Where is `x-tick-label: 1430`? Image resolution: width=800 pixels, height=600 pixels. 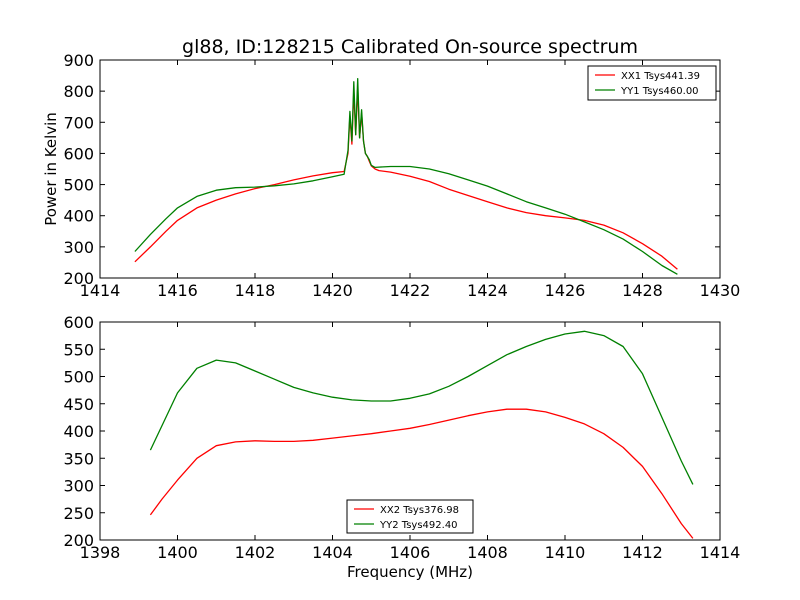 x-tick-label: 1430 is located at coordinates (720, 290).